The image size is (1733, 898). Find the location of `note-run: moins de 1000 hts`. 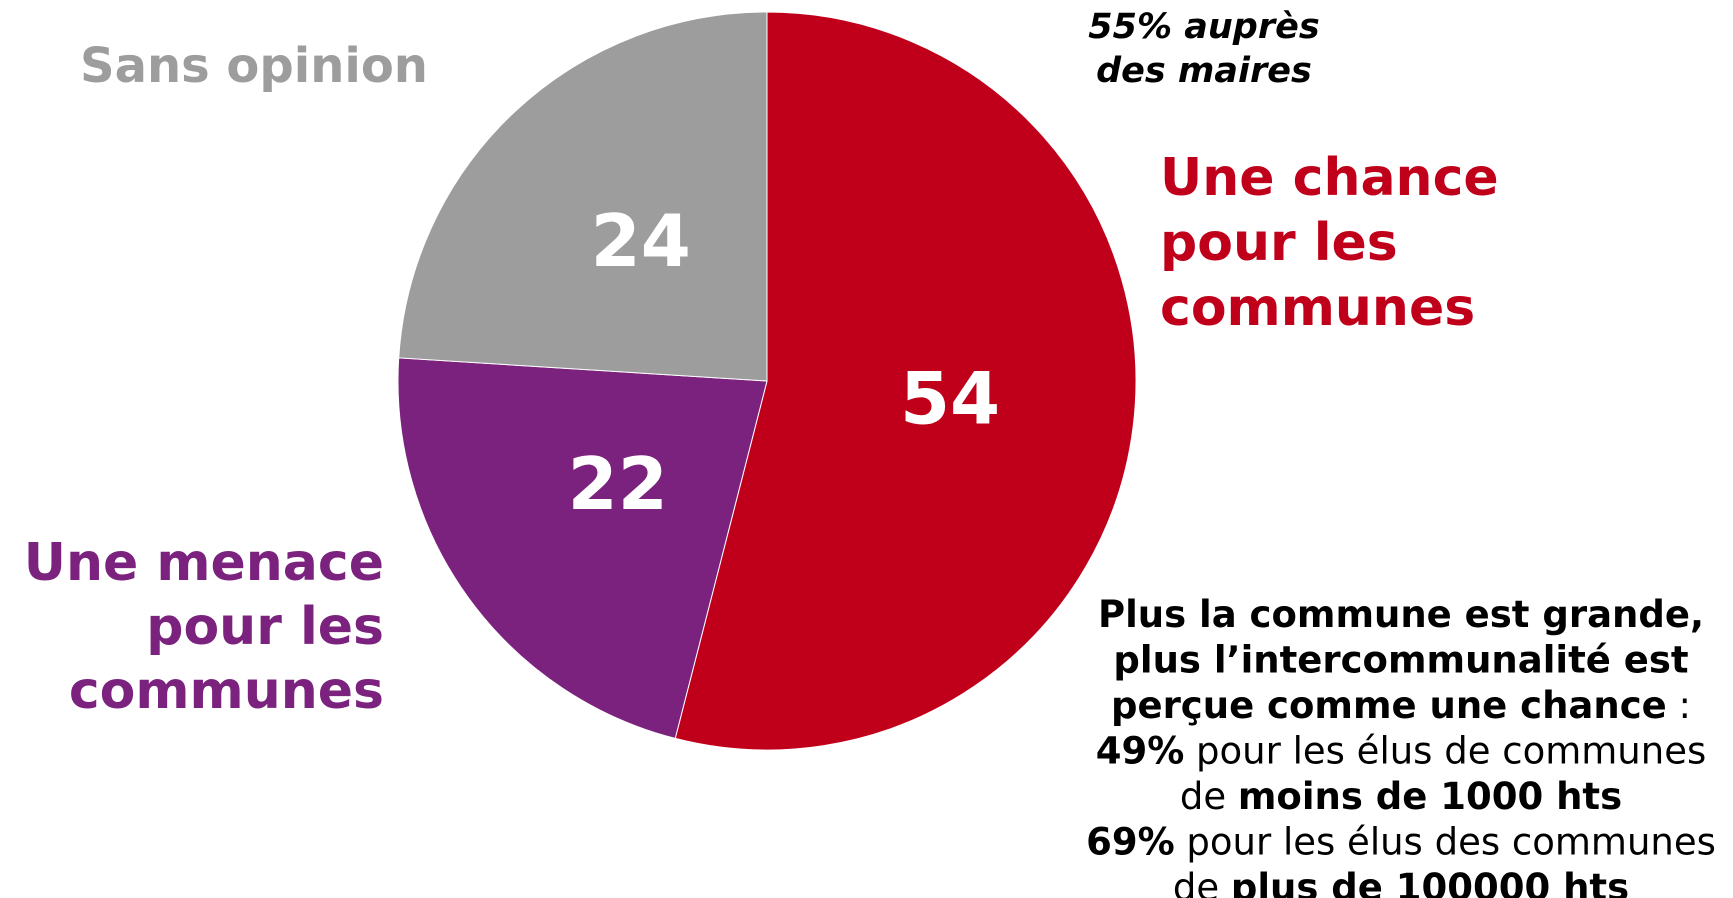

note-run: moins de 1000 hts is located at coordinates (1430, 796).